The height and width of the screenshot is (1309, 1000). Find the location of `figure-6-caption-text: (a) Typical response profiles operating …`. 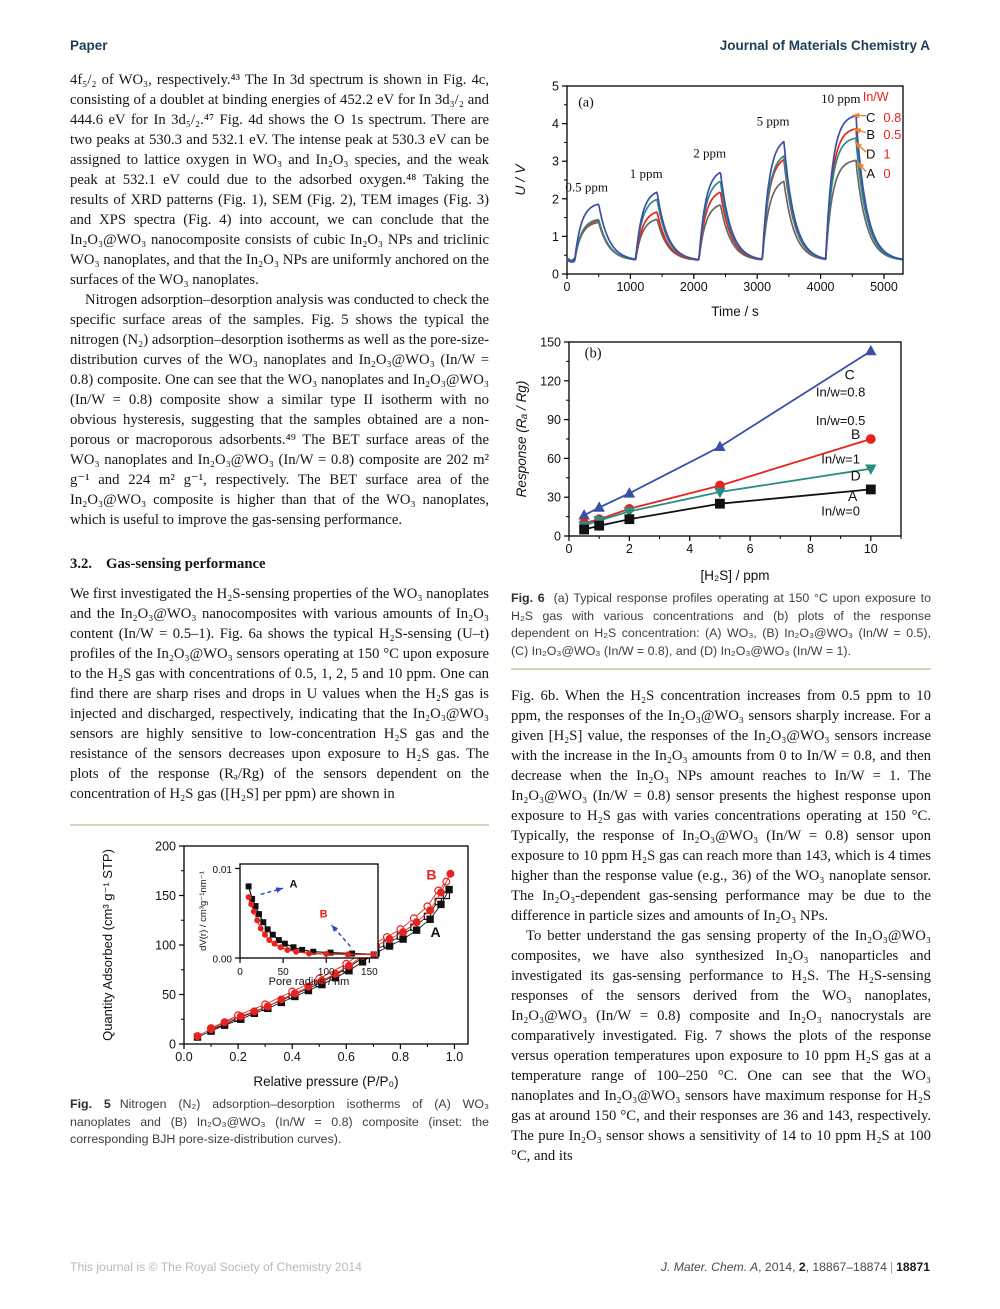

figure-6-caption-text: (a) Typical response profiles operating … is located at coordinates (721, 624).